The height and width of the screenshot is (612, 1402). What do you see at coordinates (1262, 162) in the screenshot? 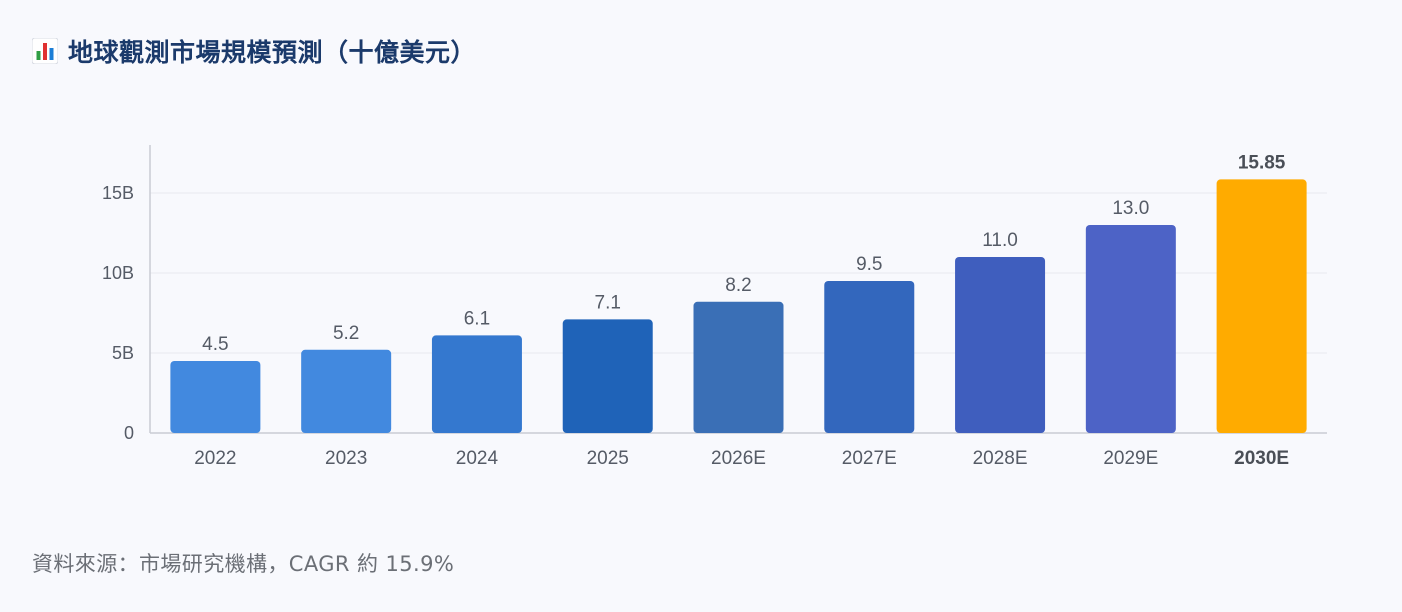
I see `value-label: 15.85` at bounding box center [1262, 162].